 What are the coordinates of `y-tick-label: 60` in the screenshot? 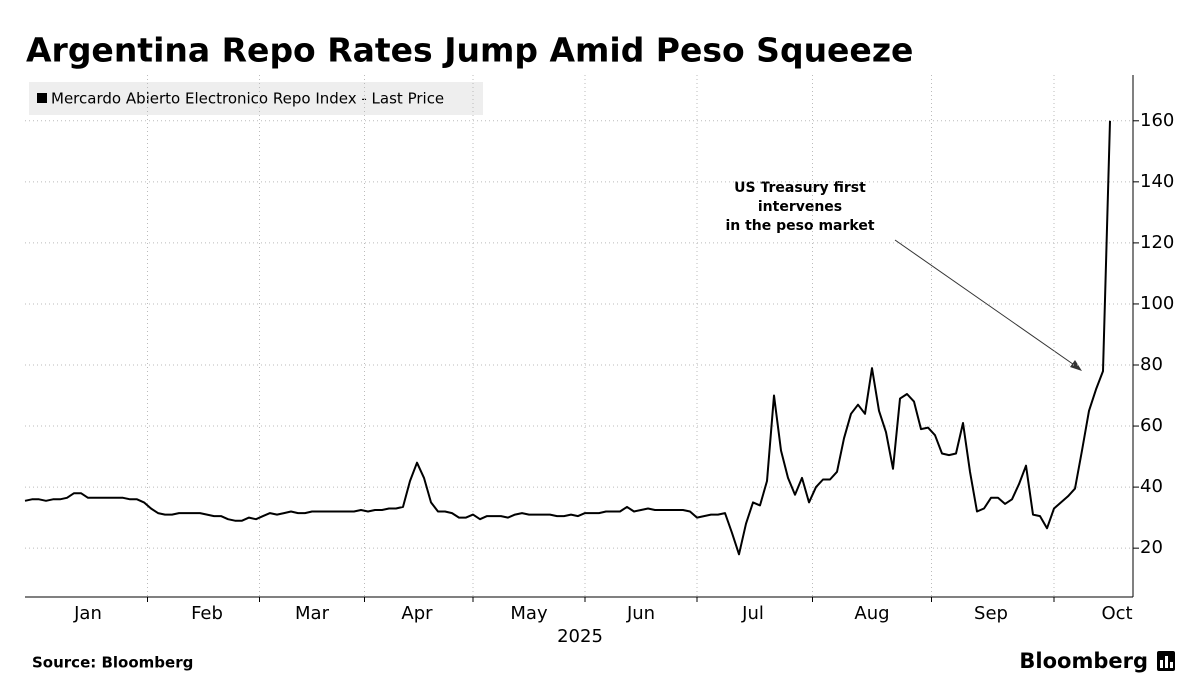 It's located at (1151, 425).